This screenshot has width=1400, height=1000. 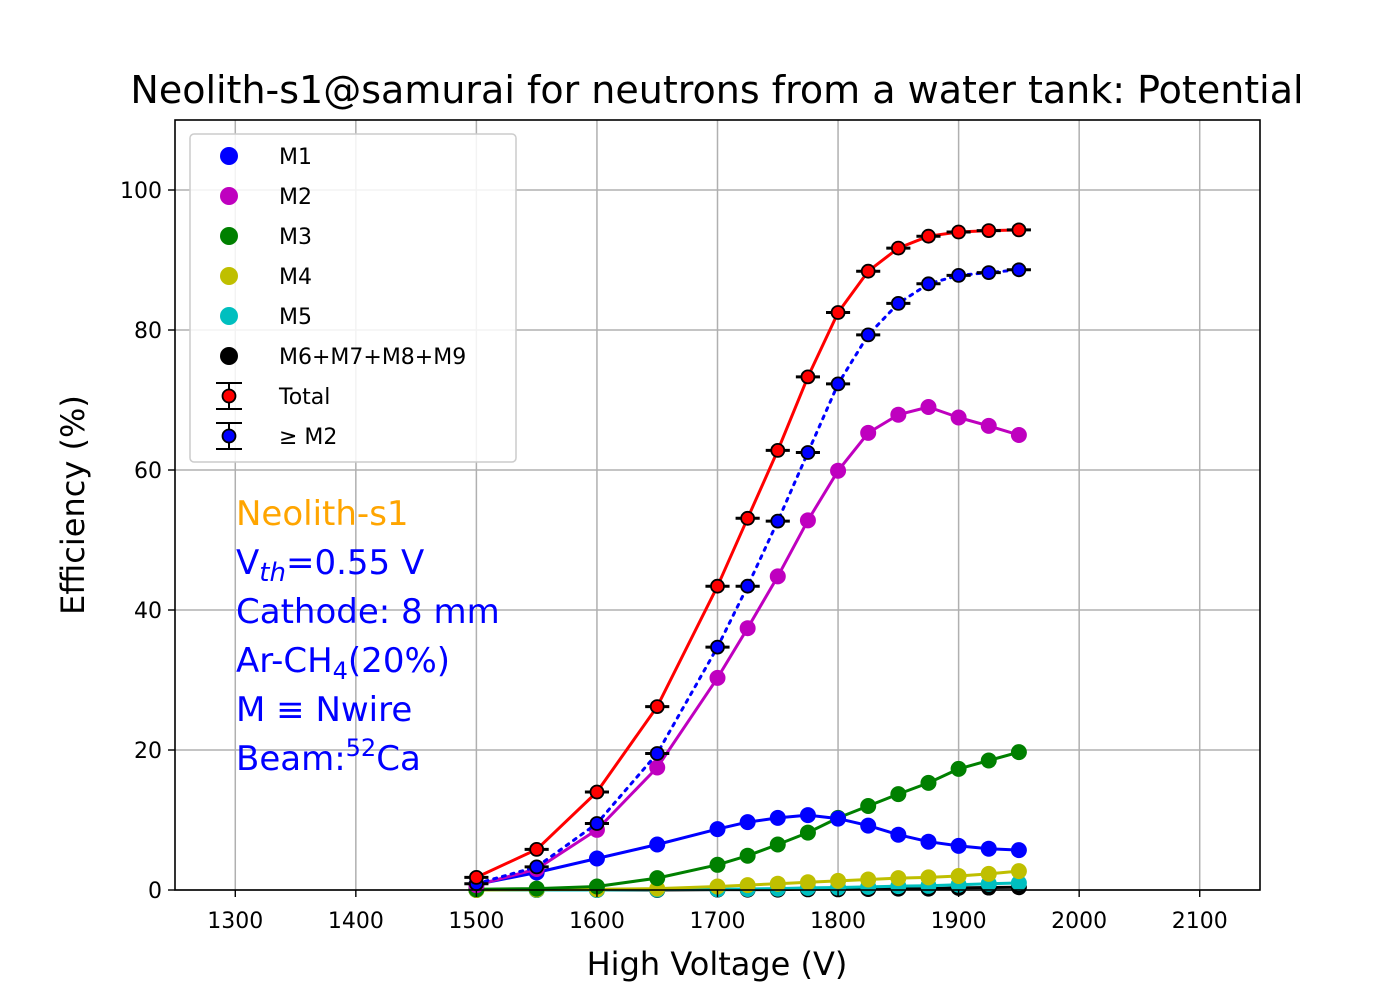 I want to click on series-m1, so click(x=747, y=850).